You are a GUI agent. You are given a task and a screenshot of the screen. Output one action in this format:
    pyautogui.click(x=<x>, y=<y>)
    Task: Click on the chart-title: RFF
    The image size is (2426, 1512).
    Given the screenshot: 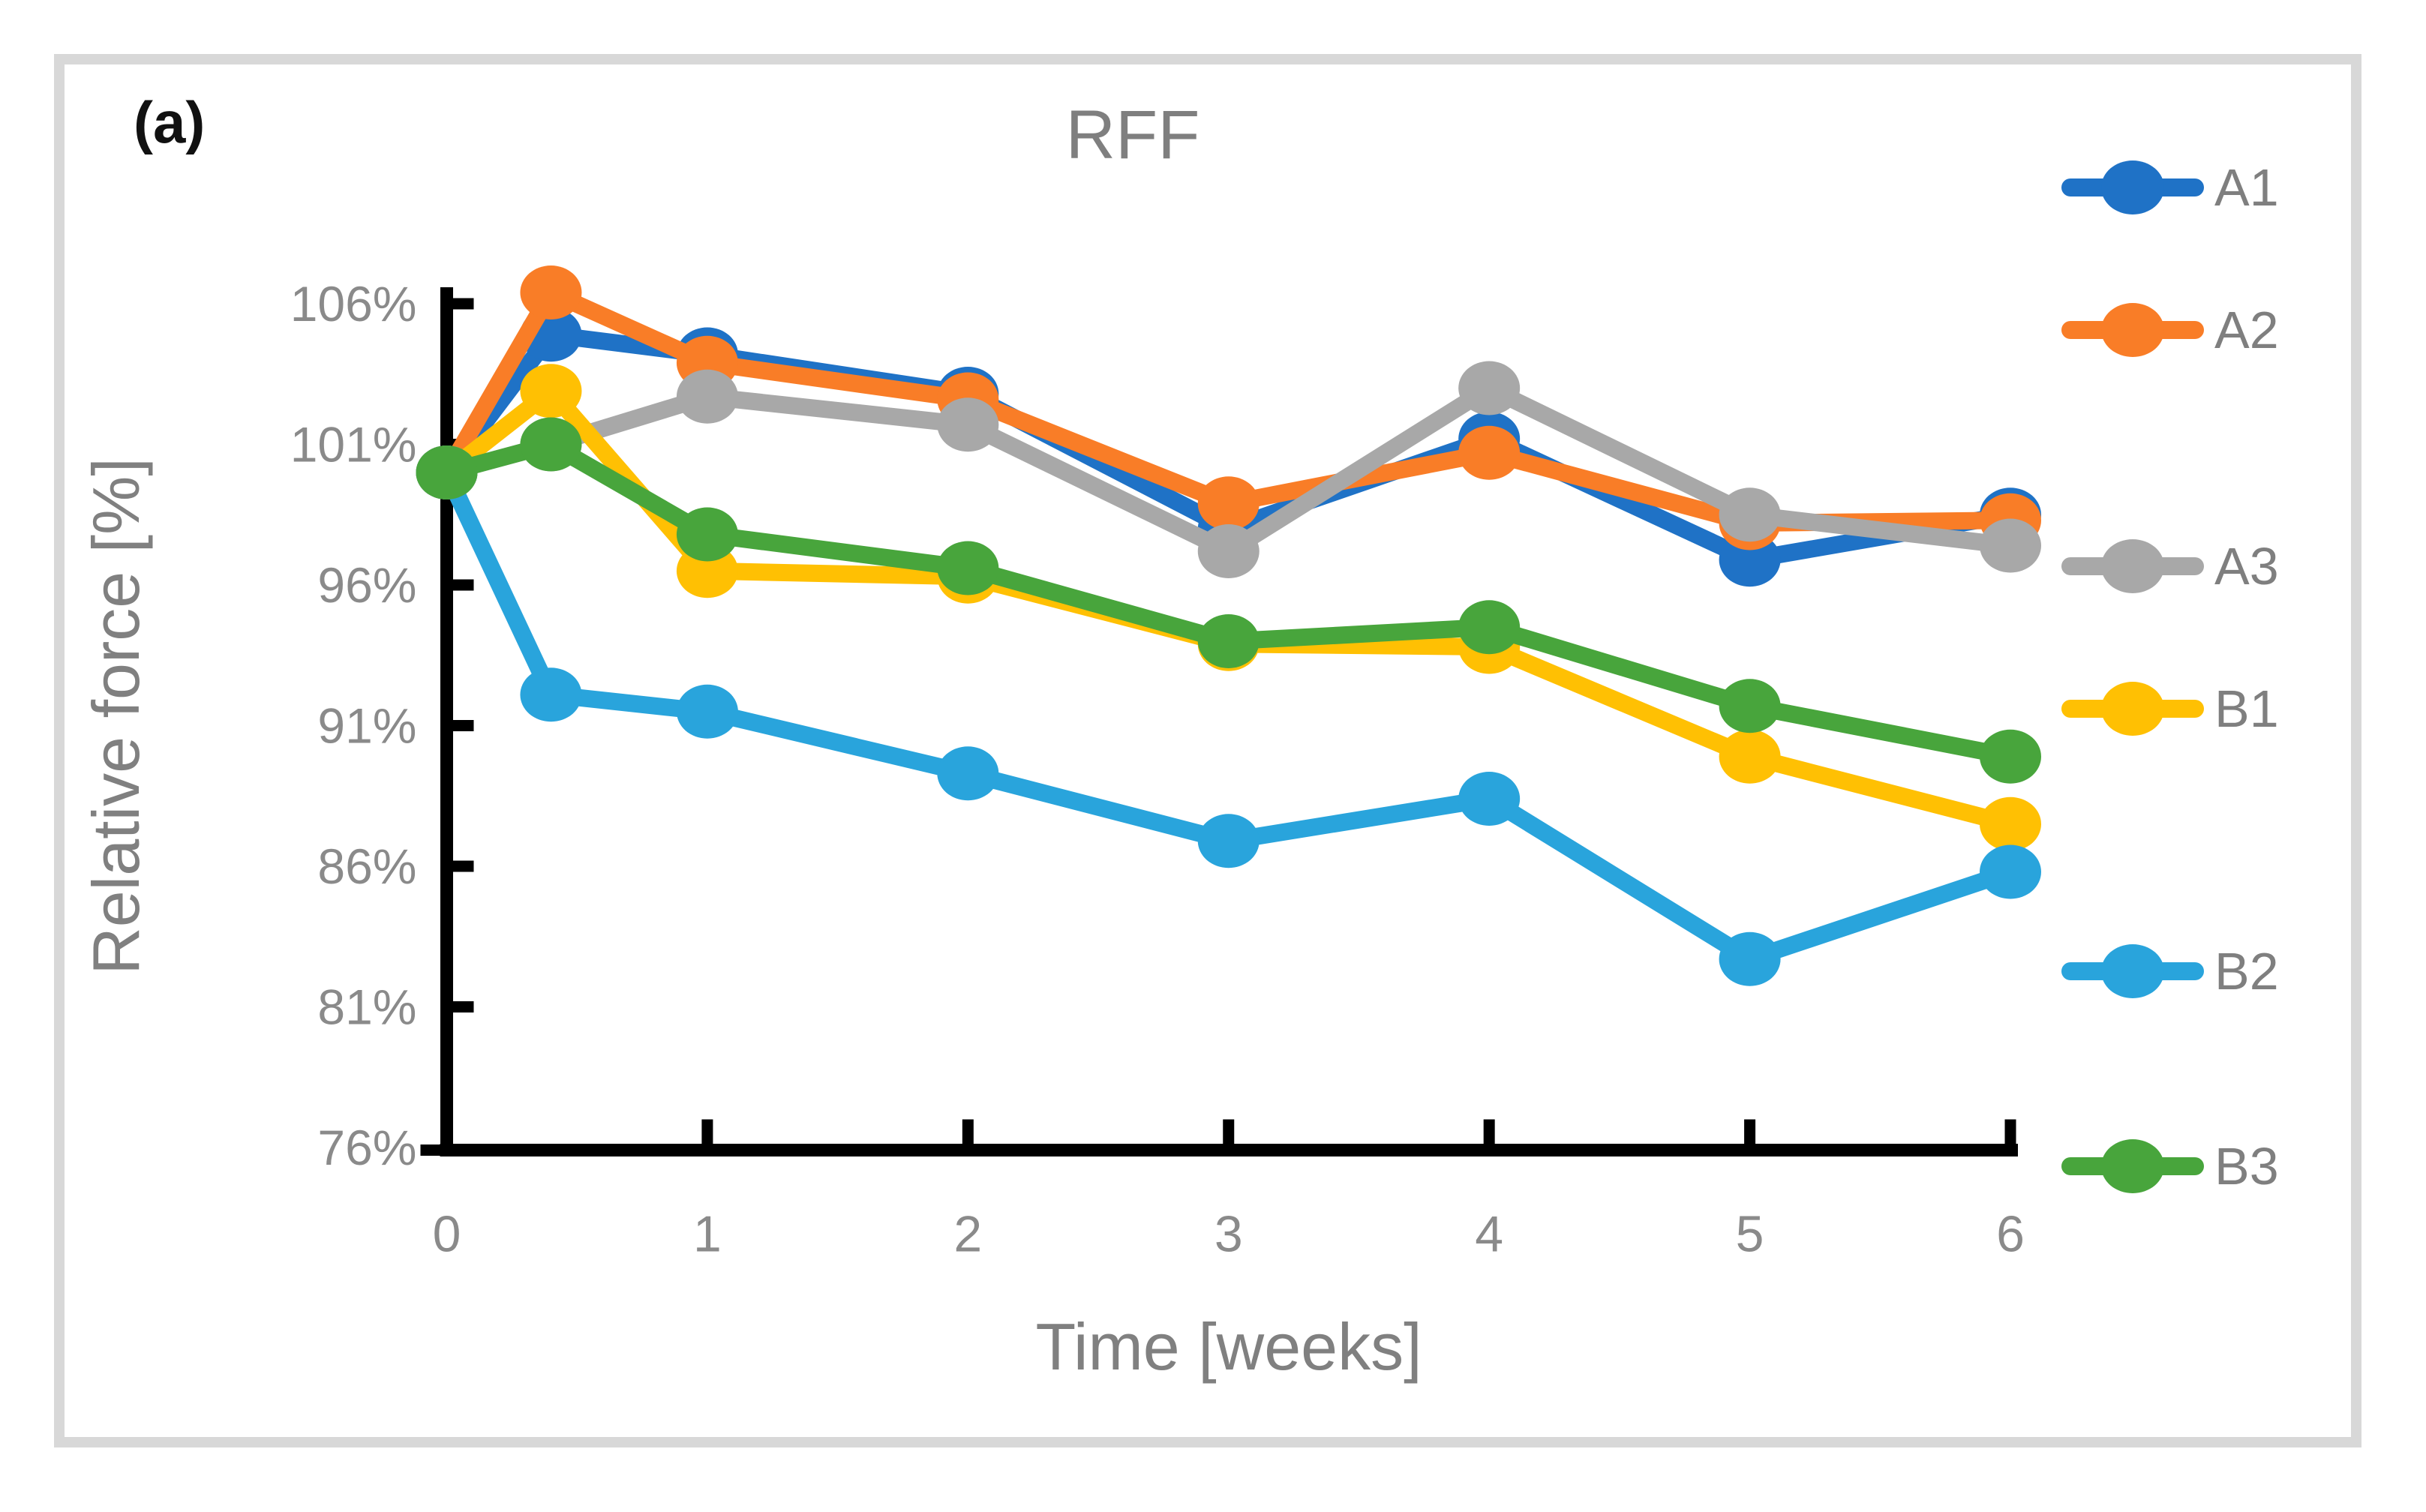 What is the action you would take?
    pyautogui.click(x=1132, y=135)
    